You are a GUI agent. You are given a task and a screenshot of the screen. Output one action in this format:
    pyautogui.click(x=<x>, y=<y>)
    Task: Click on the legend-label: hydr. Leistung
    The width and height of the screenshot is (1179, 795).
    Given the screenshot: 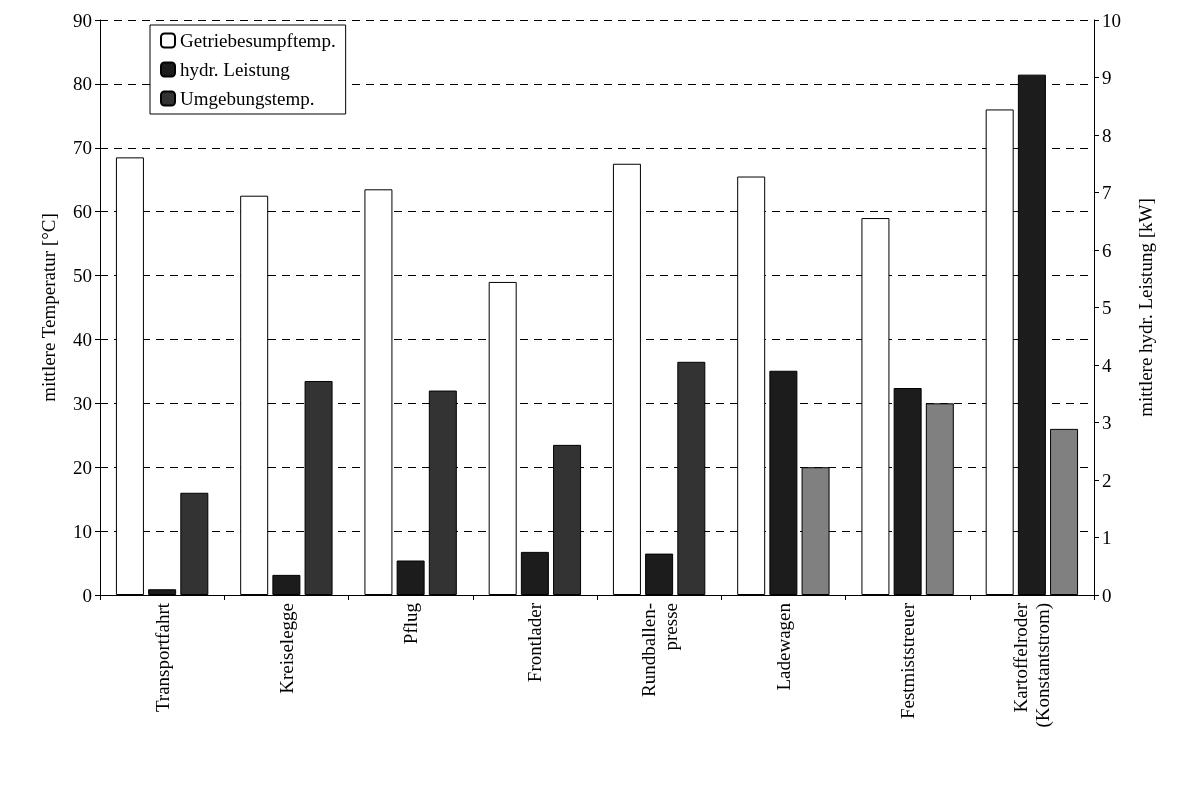 What is the action you would take?
    pyautogui.click(x=235, y=69)
    